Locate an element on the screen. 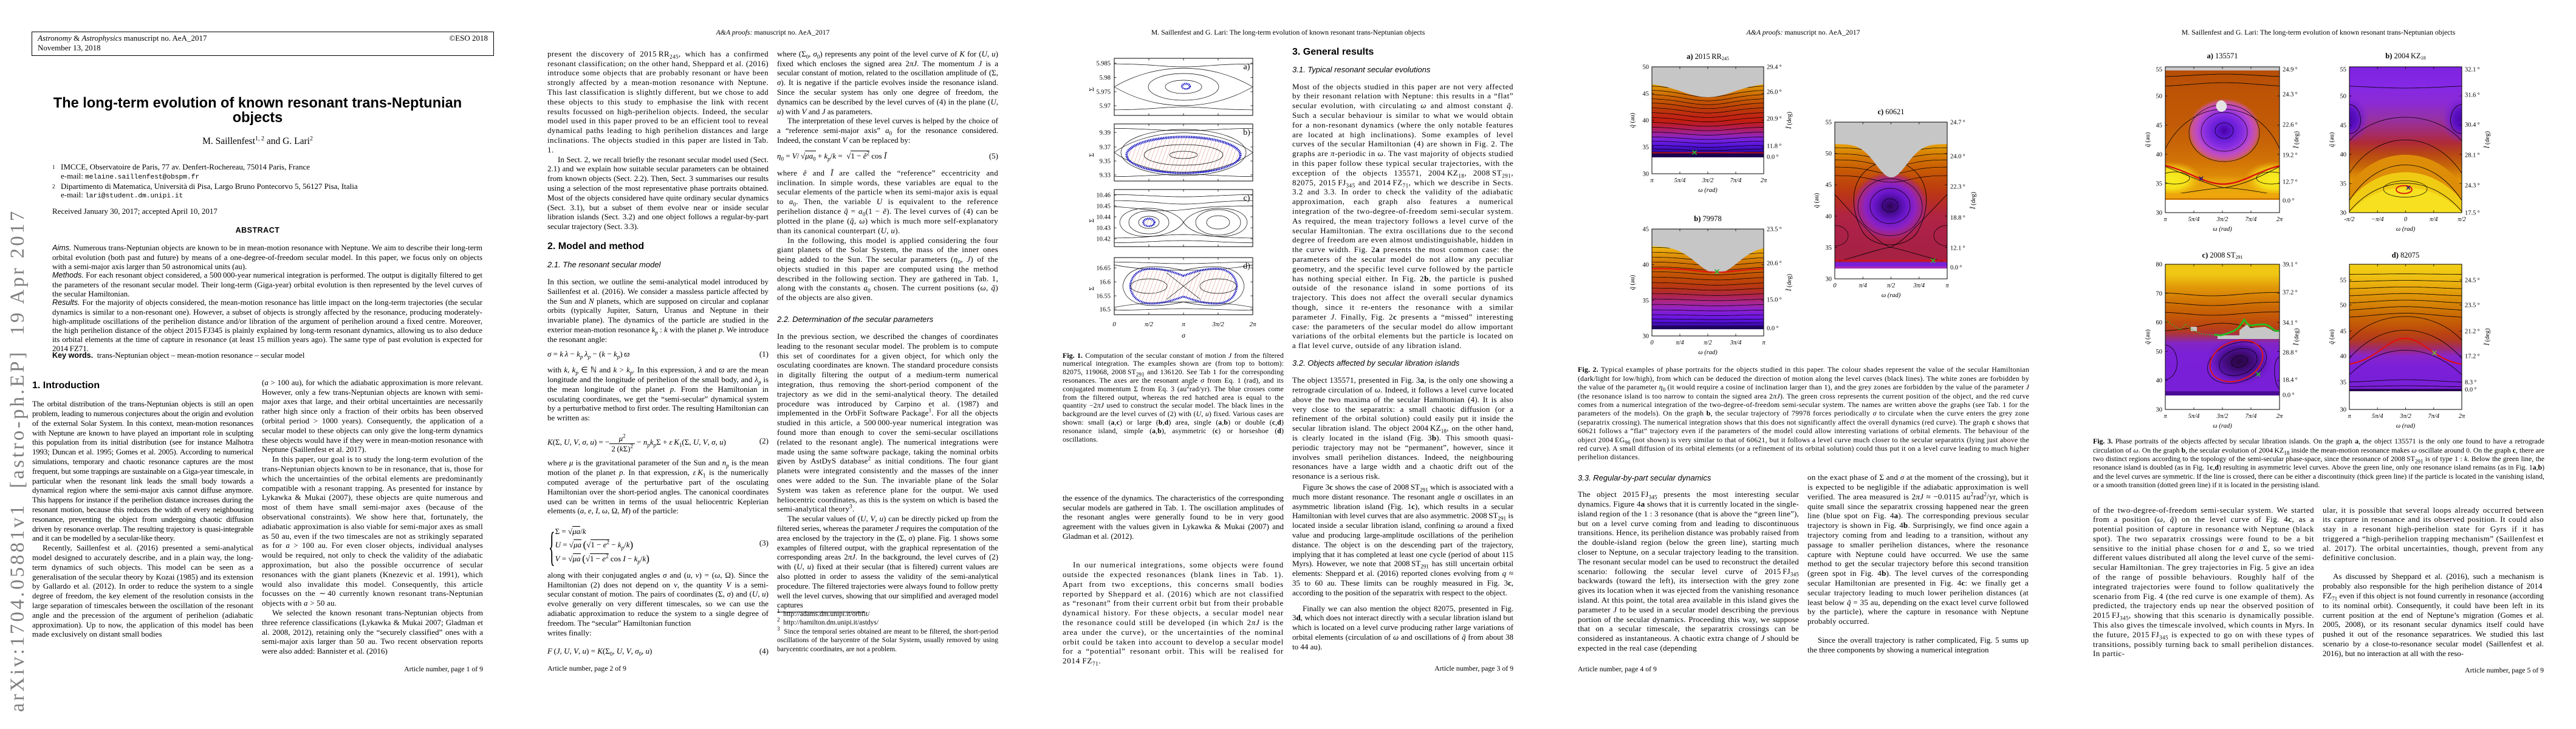 This screenshot has width=2576, height=729. svg-text: 18.4 ° is located at coordinates (2290, 380).